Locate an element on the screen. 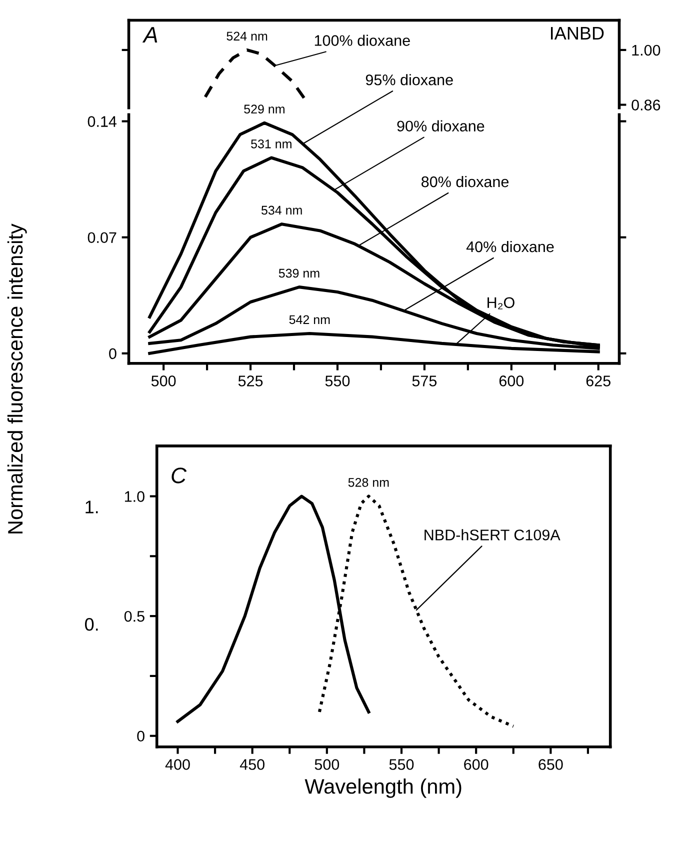 The width and height of the screenshot is (685, 843). x-tick-label: 625 is located at coordinates (598, 381).